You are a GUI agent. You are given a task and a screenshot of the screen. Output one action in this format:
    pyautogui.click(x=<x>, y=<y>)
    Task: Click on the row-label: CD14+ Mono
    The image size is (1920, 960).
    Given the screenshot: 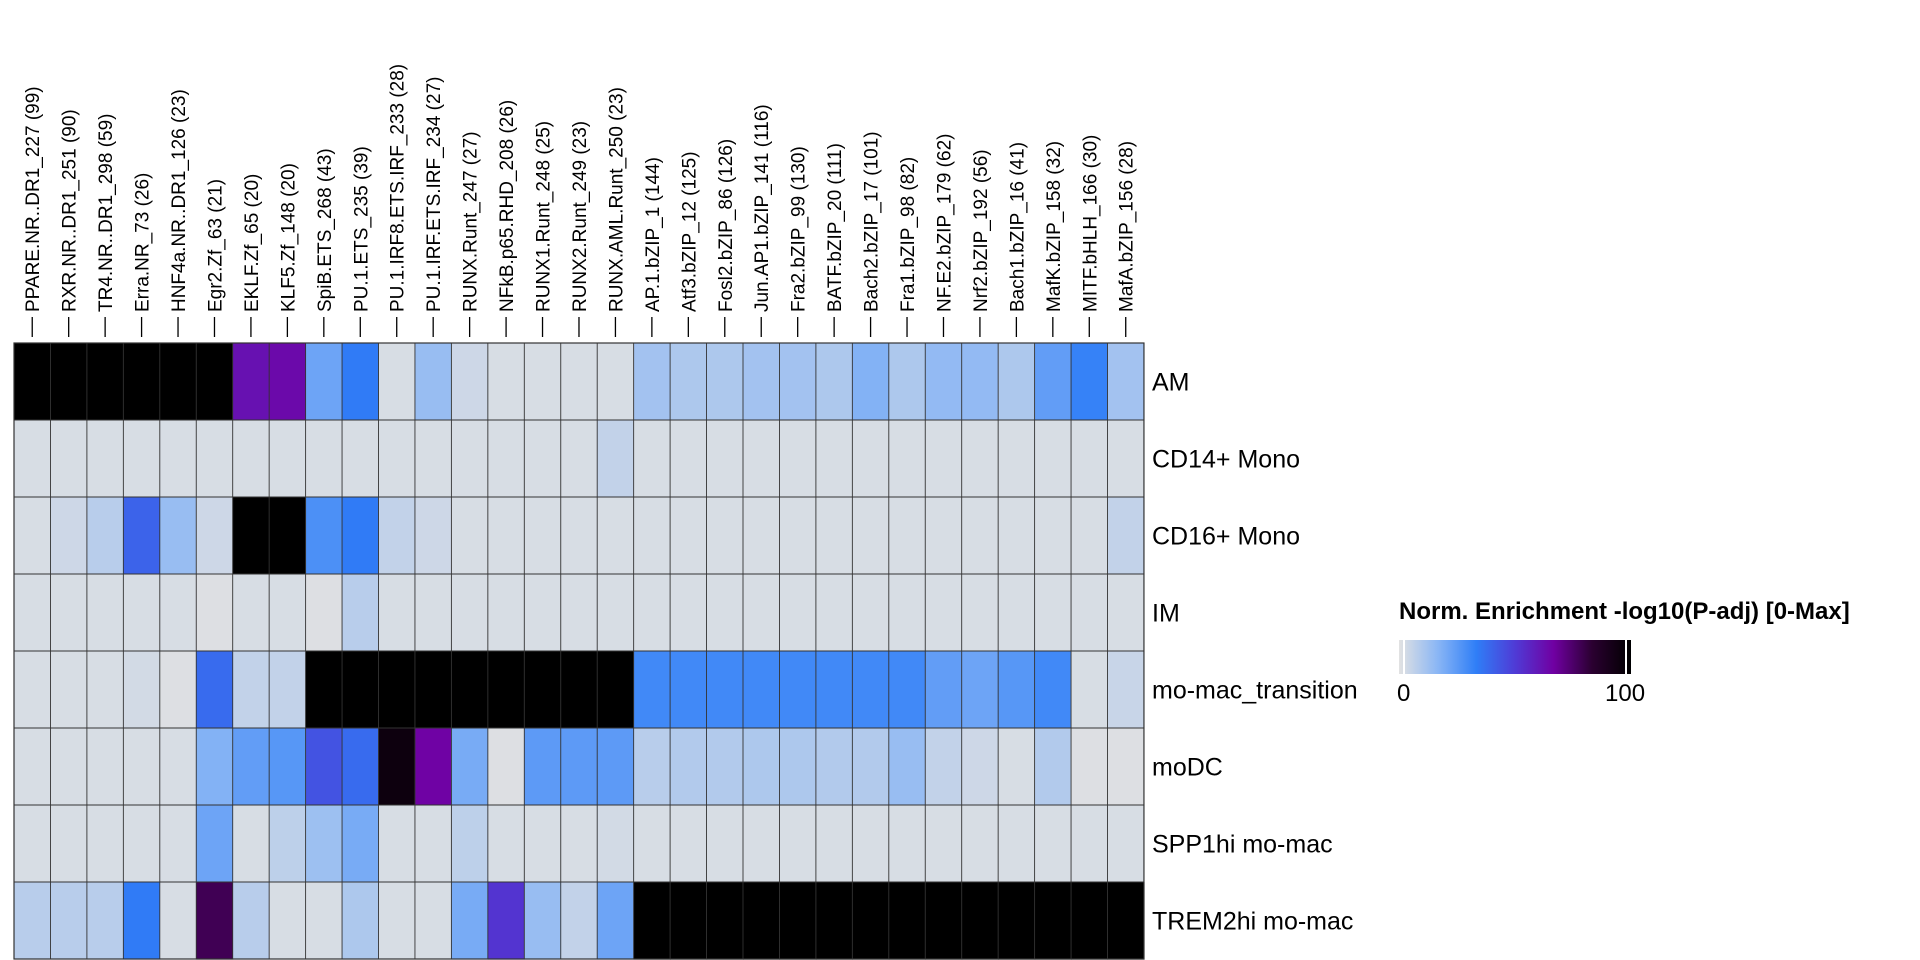 What is the action you would take?
    pyautogui.click(x=1226, y=460)
    